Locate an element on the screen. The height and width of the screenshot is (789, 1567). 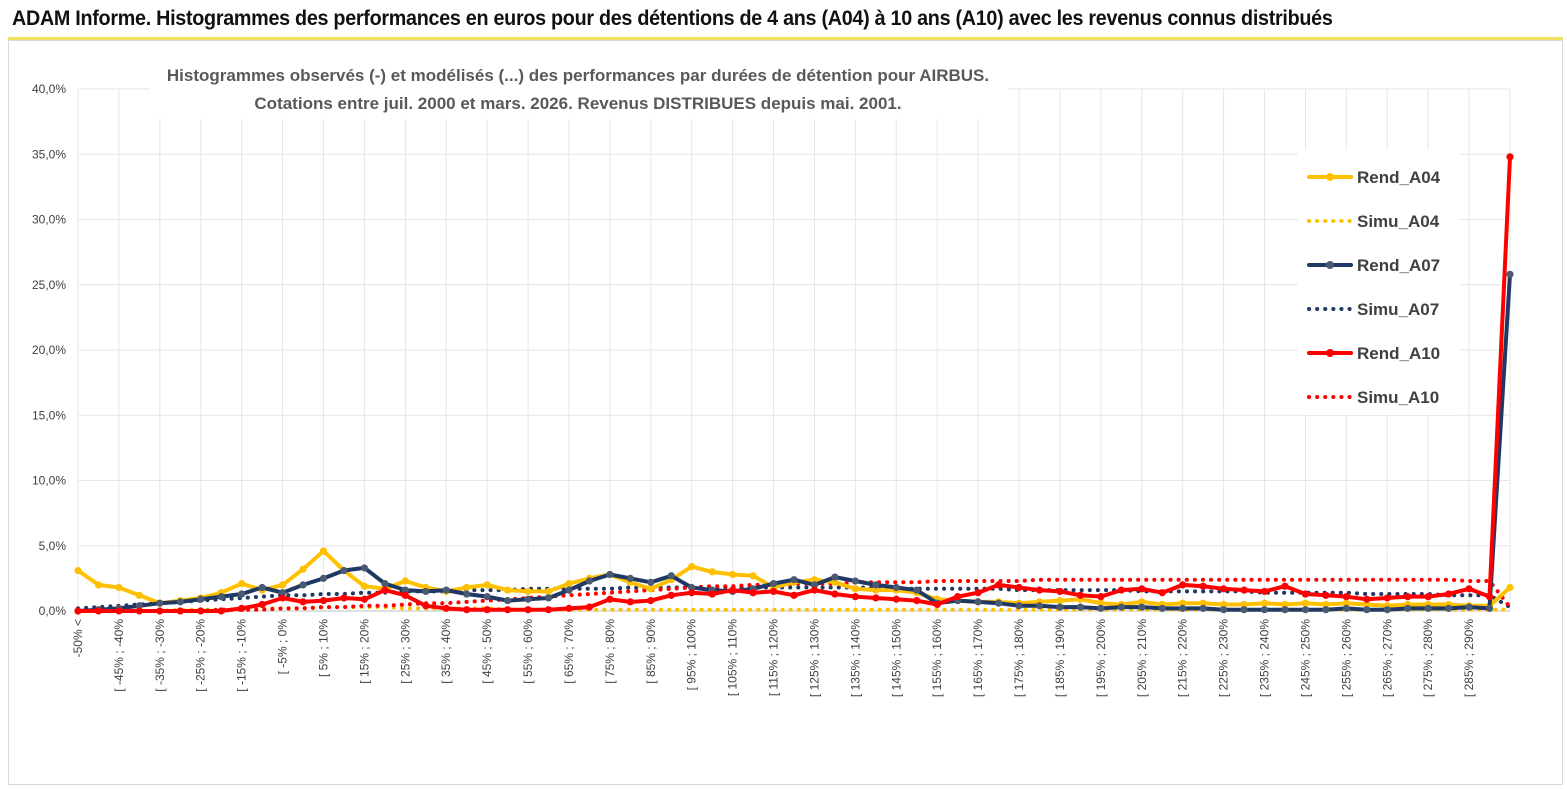
x-tick-label: [ 145% ; 150% is located at coordinates (896, 658).